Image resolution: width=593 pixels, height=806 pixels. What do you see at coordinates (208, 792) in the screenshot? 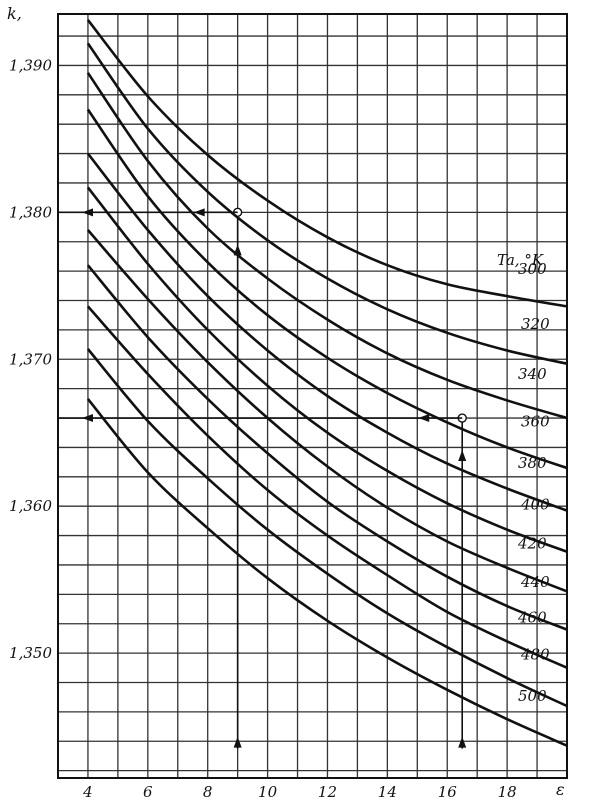
I see `x-tick-label: 8` at bounding box center [208, 792].